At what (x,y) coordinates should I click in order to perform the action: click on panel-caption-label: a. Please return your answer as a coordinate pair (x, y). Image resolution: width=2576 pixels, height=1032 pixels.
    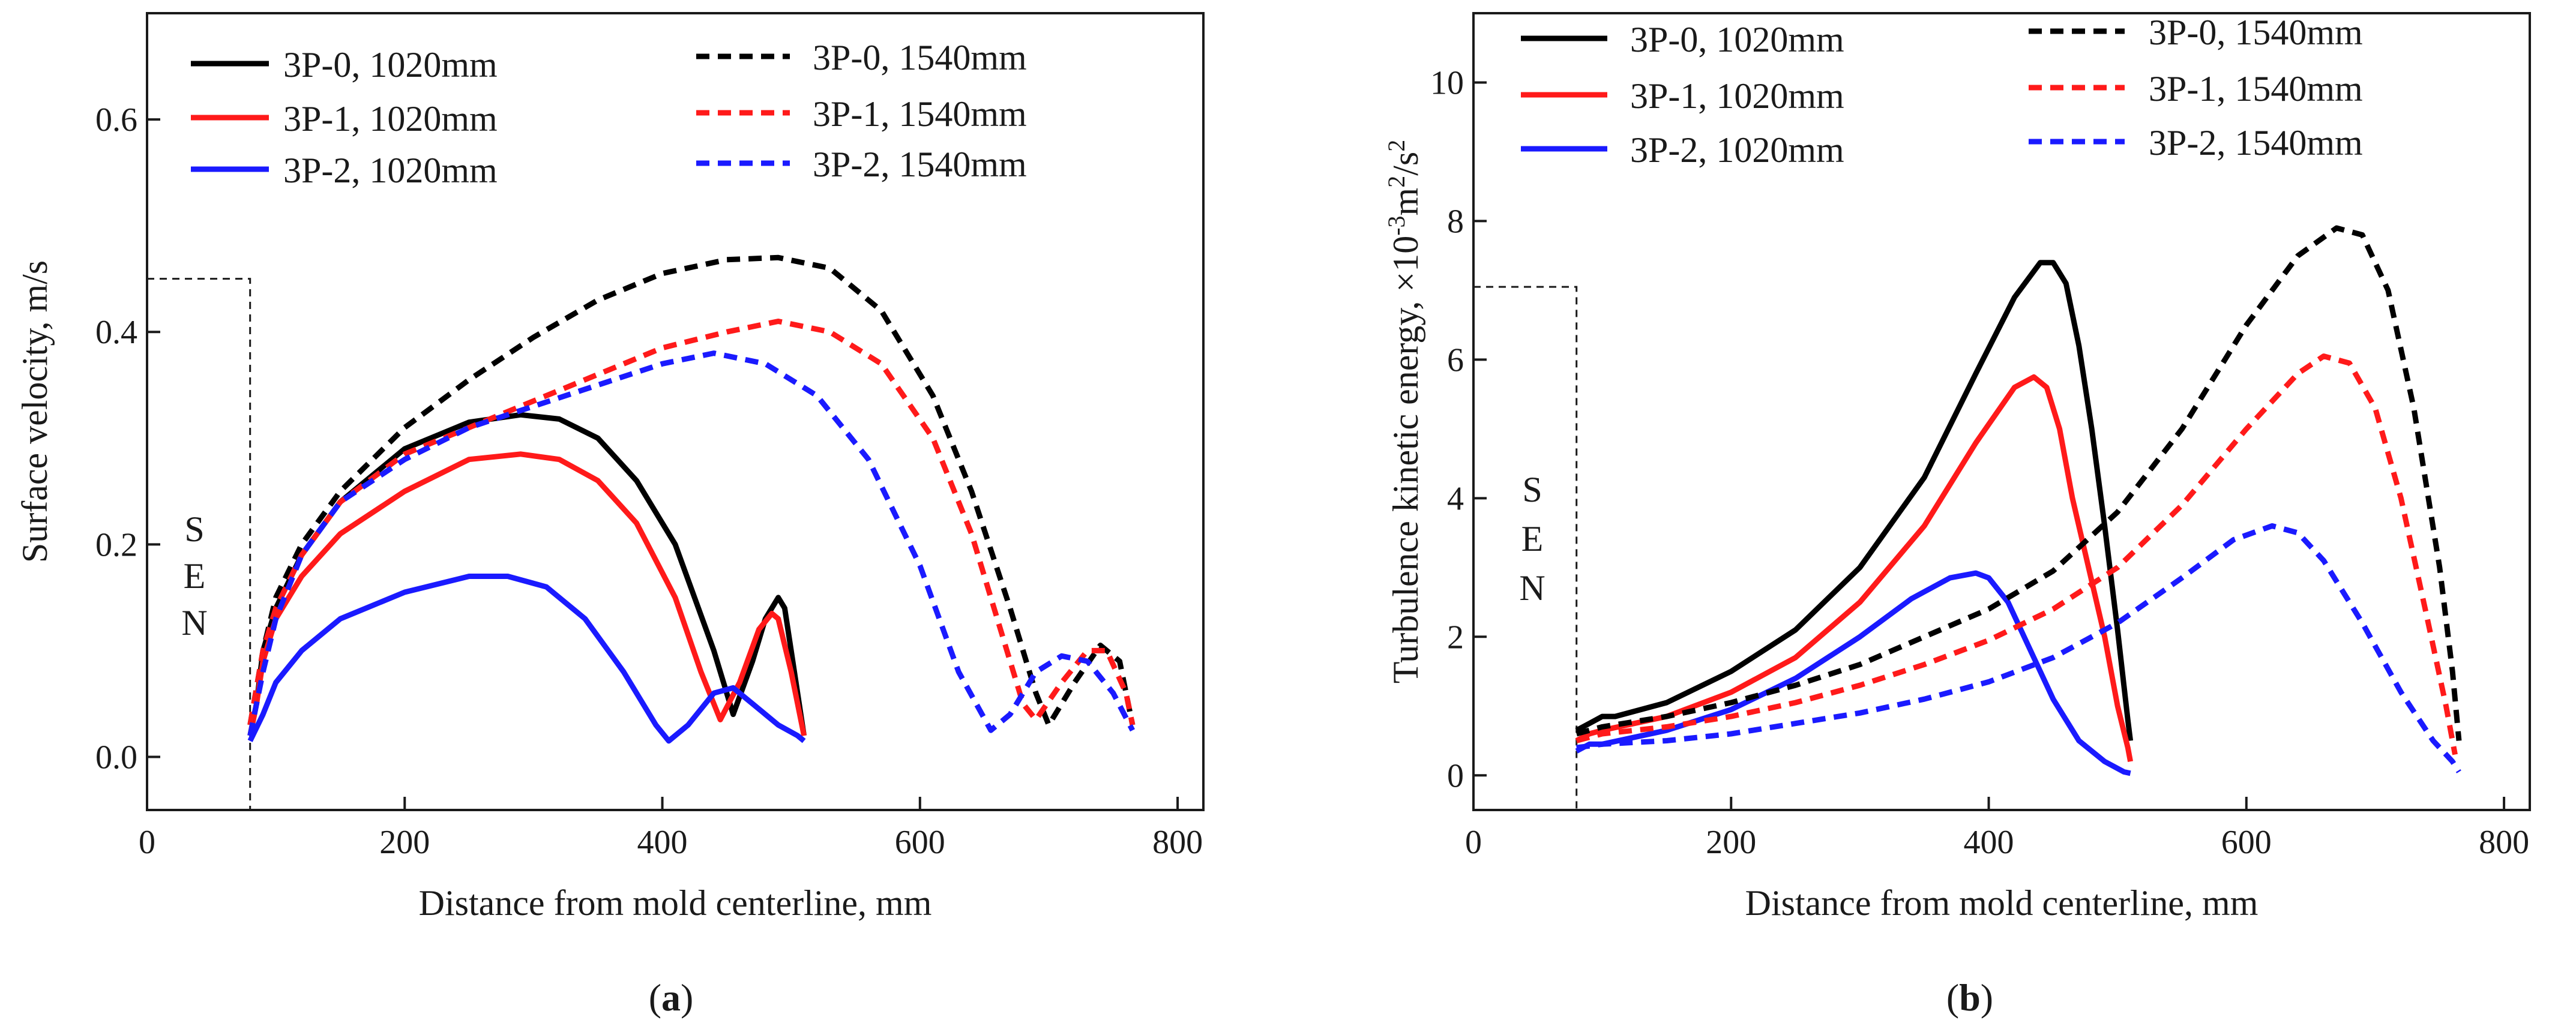
    Looking at the image, I should click on (671, 997).